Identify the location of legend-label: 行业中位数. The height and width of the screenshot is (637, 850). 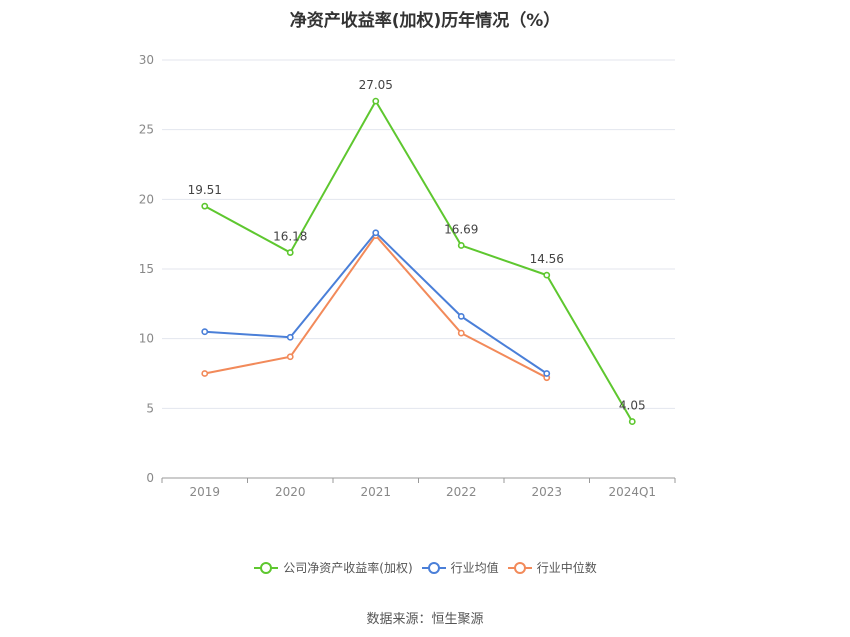
(566, 568).